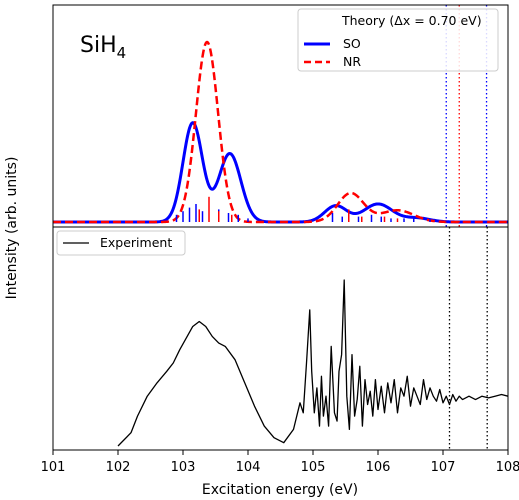  What do you see at coordinates (118, 467) in the screenshot?
I see `x-tick-label: 102` at bounding box center [118, 467].